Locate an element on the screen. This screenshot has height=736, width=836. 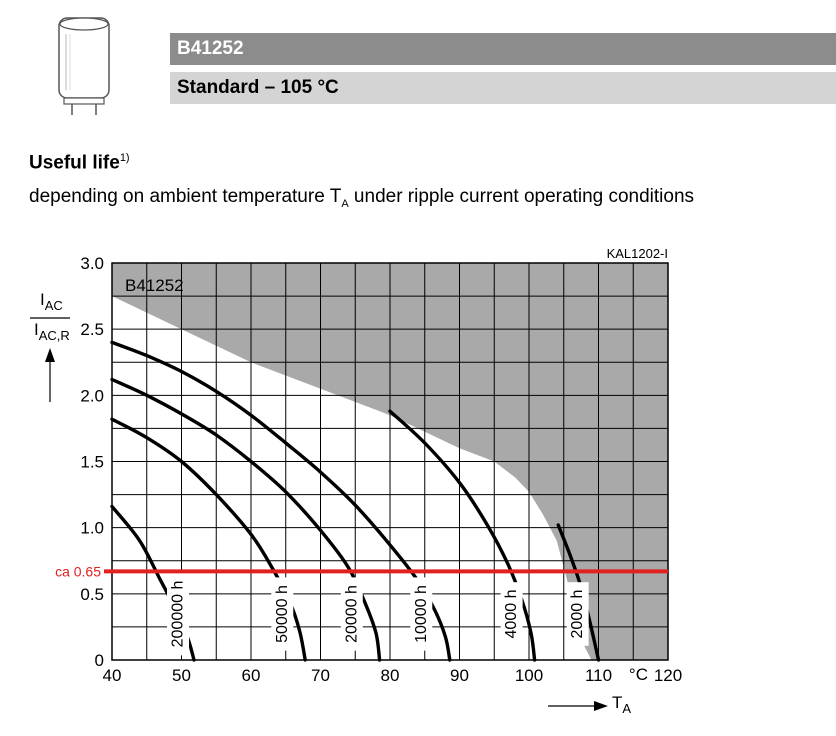
arrow-up-icon is located at coordinates (50, 375).